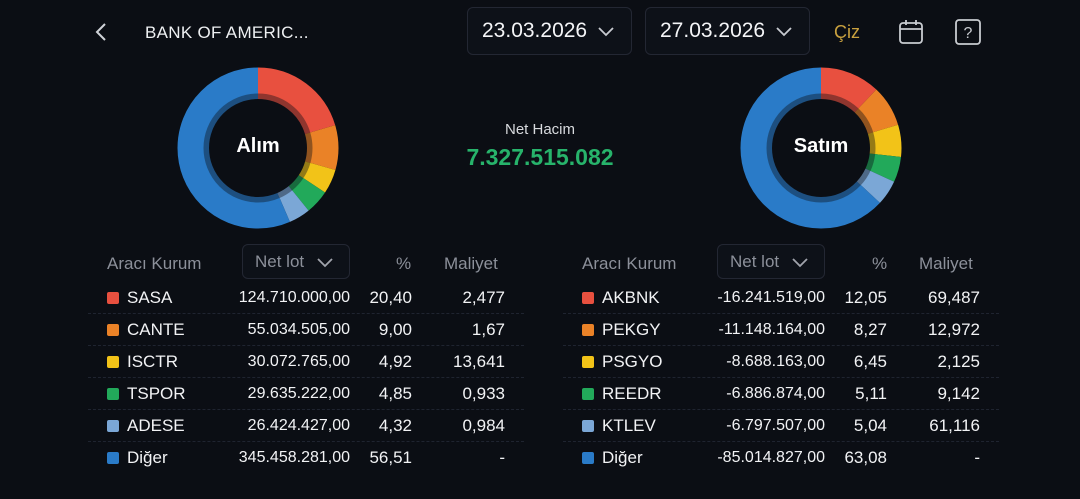 This screenshot has height=499, width=1080. Describe the element at coordinates (404, 263) in the screenshot. I see `buy-pct-header: %` at that location.